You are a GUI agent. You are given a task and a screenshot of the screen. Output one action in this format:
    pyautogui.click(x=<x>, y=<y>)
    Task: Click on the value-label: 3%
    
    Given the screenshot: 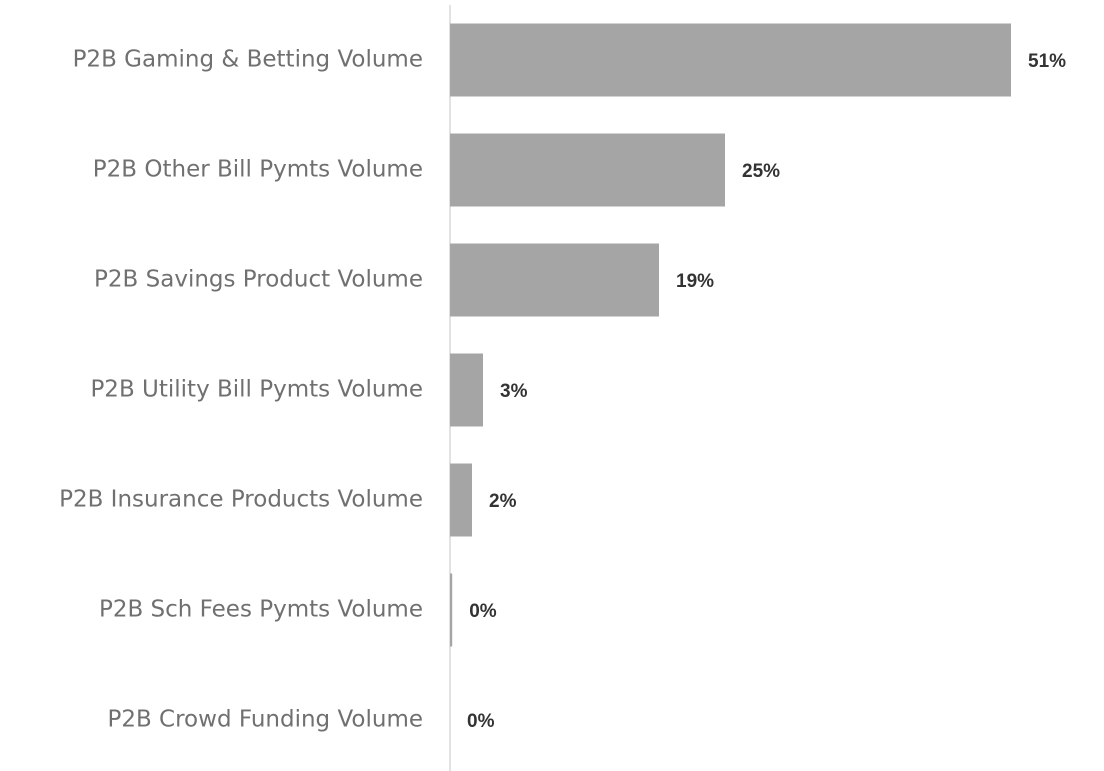 What is the action you would take?
    pyautogui.click(x=514, y=391)
    